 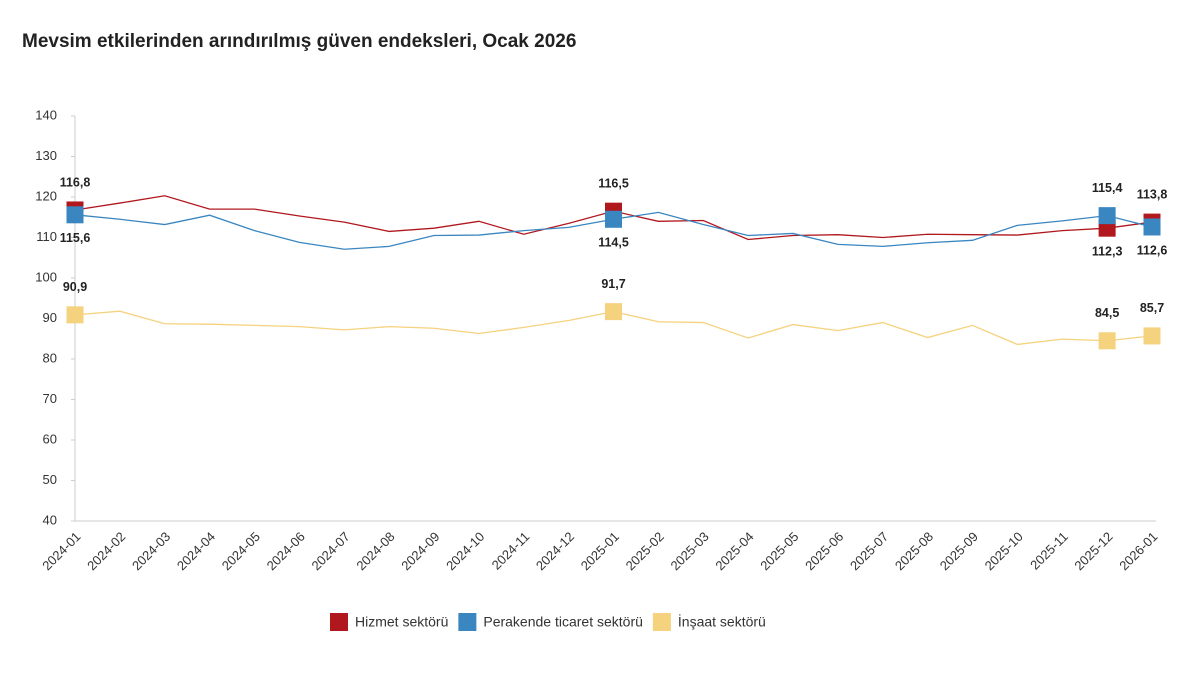 What do you see at coordinates (75, 287) in the screenshot?
I see `data-label: 90,9` at bounding box center [75, 287].